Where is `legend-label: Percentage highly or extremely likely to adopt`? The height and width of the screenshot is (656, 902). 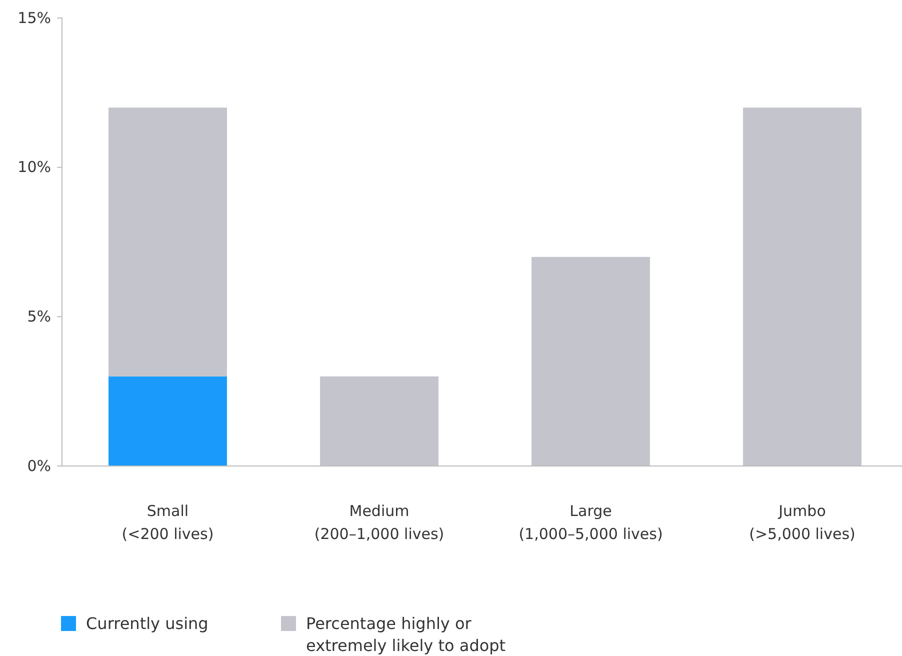 legend-label: Percentage highly or extremely likely to adopt is located at coordinates (406, 634).